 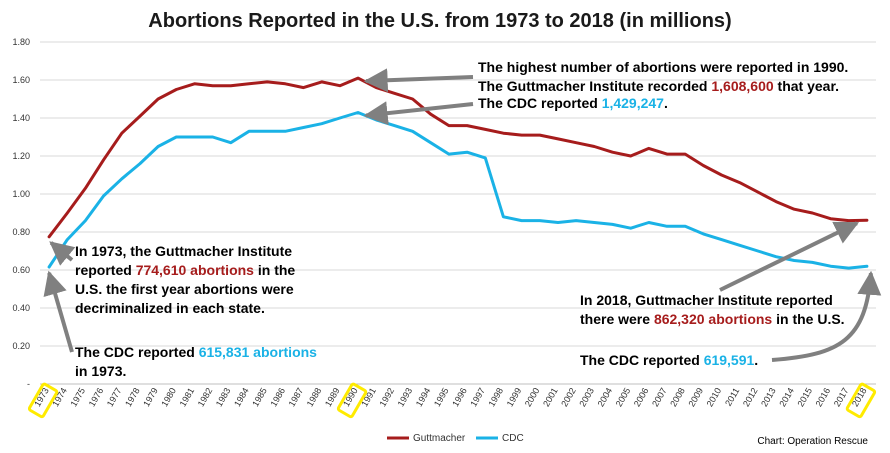 I want to click on x-tick-label: 1996, so click(x=459, y=397).